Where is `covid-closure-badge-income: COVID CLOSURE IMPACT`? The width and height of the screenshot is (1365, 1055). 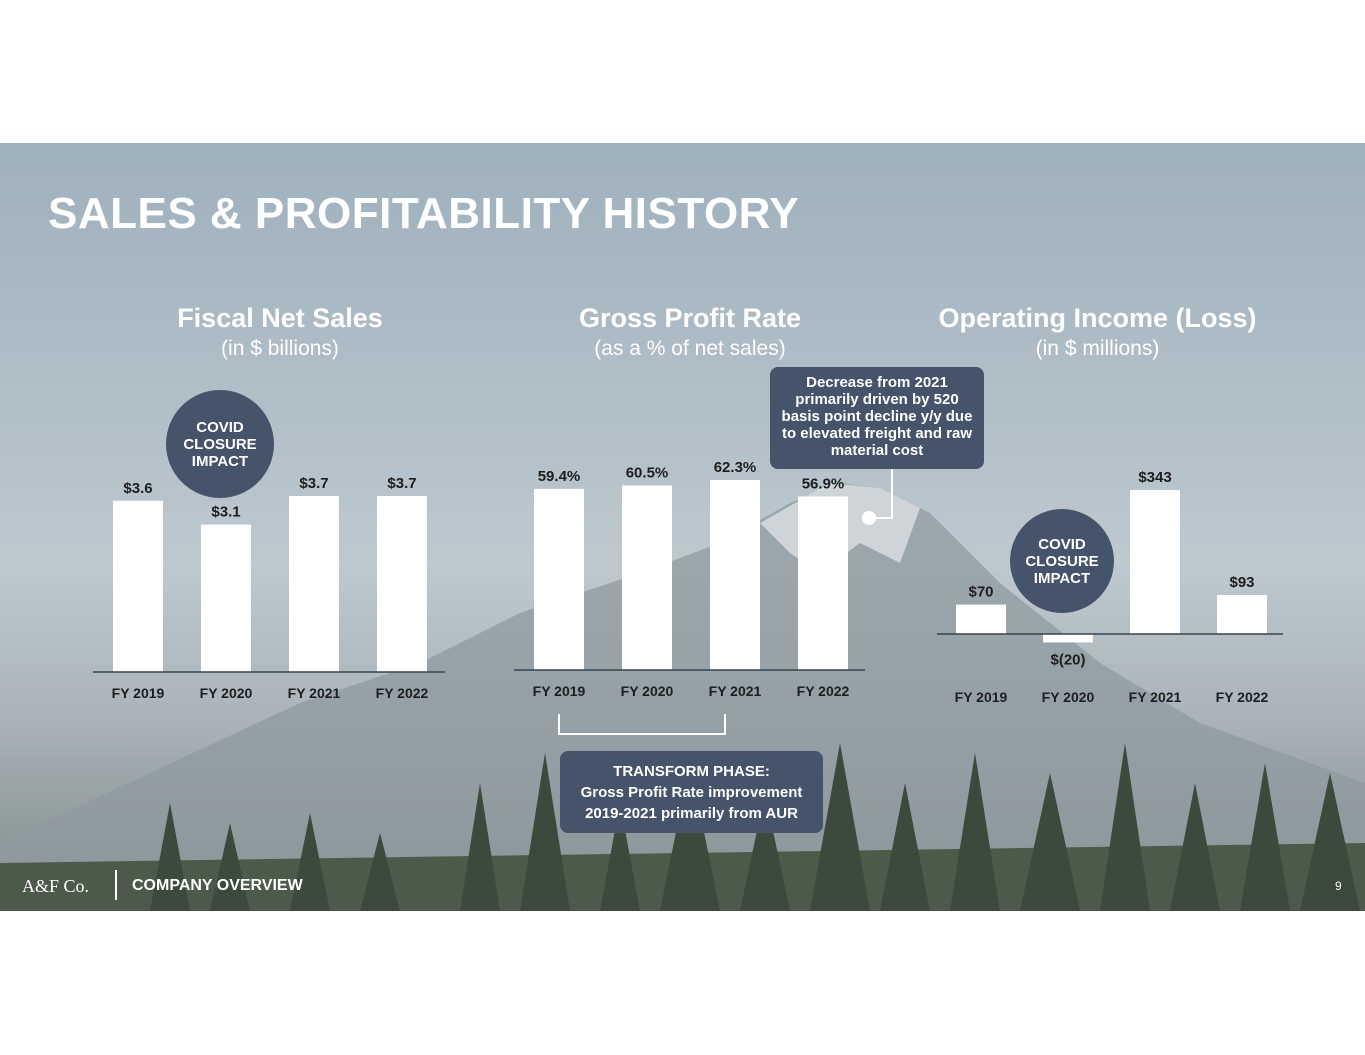 covid-closure-badge-income: COVID CLOSURE IMPACT is located at coordinates (1062, 561).